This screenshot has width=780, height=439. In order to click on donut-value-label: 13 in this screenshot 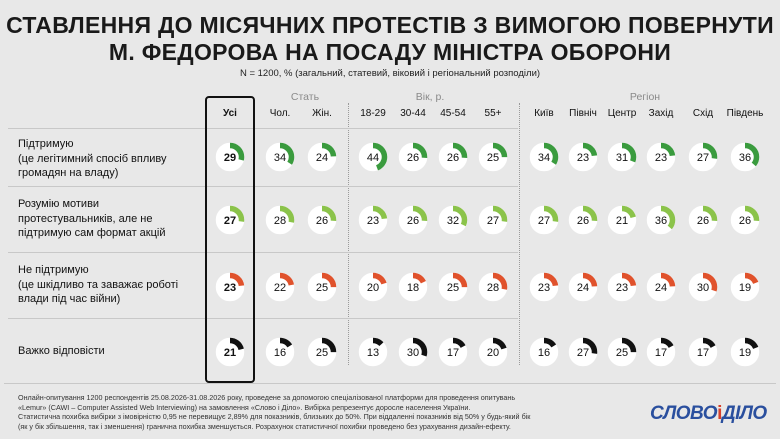, I will do `click(373, 353)`.